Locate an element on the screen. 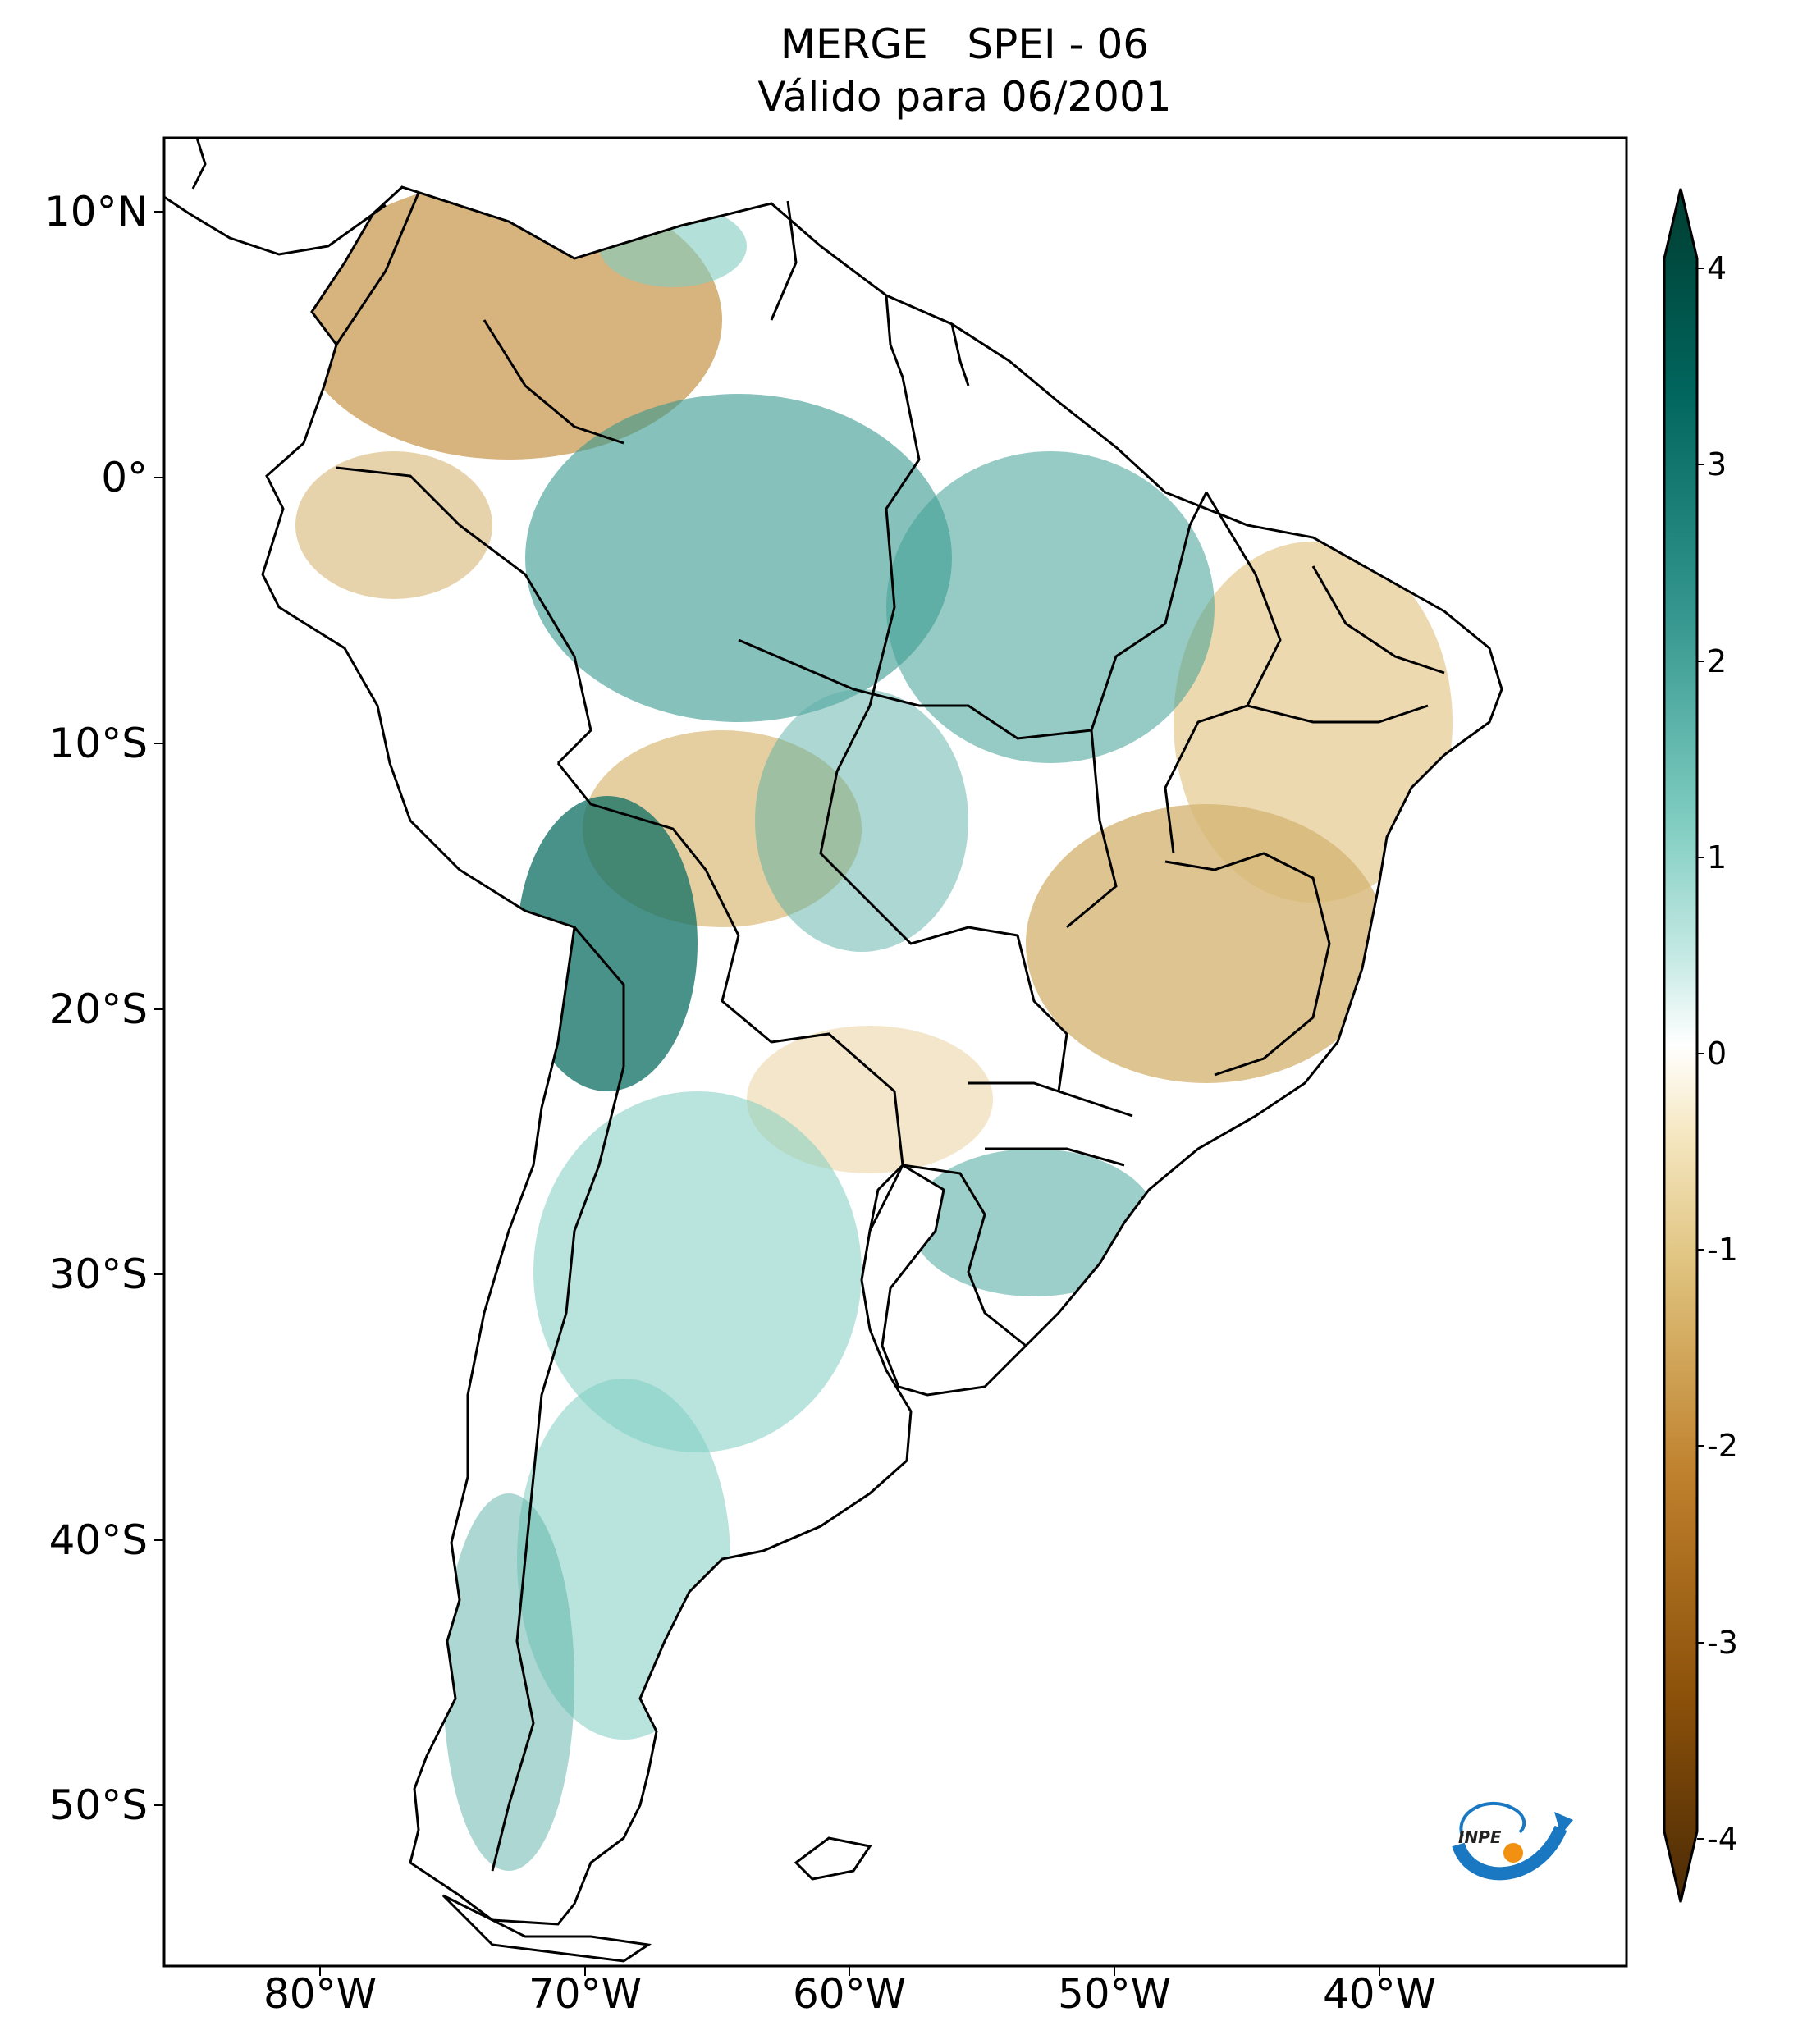 The width and height of the screenshot is (1798, 2044). logo-arrow-icon is located at coordinates (1563, 1823).